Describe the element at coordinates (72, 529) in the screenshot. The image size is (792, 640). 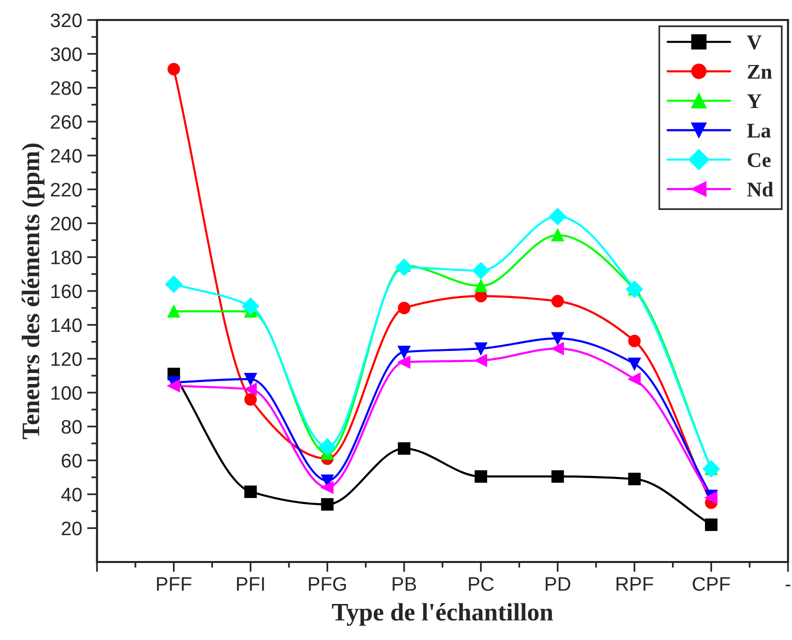
I see `y-tick-label: 20` at that location.